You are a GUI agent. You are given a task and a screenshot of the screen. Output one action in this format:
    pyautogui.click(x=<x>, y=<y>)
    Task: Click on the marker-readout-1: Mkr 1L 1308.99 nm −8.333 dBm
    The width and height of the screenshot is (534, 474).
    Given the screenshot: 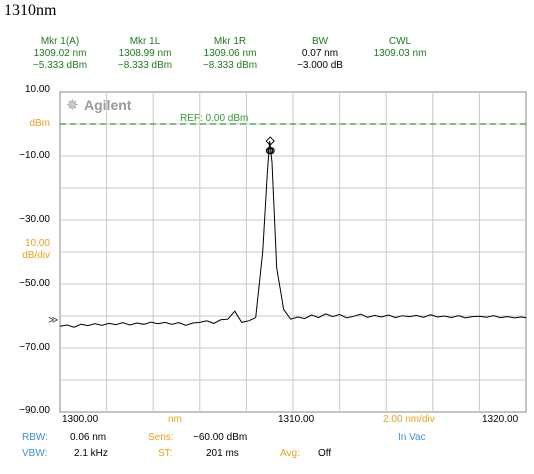 What is the action you would take?
    pyautogui.click(x=145, y=54)
    